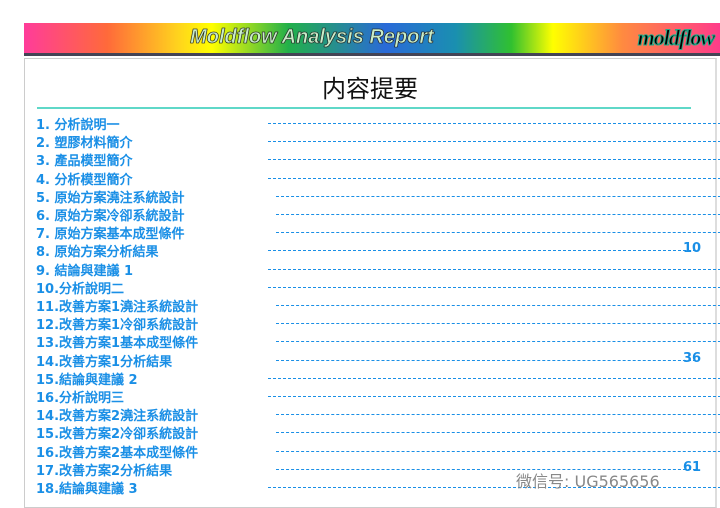  I want to click on toc-item: 3. 產品模型簡介, so click(378, 160).